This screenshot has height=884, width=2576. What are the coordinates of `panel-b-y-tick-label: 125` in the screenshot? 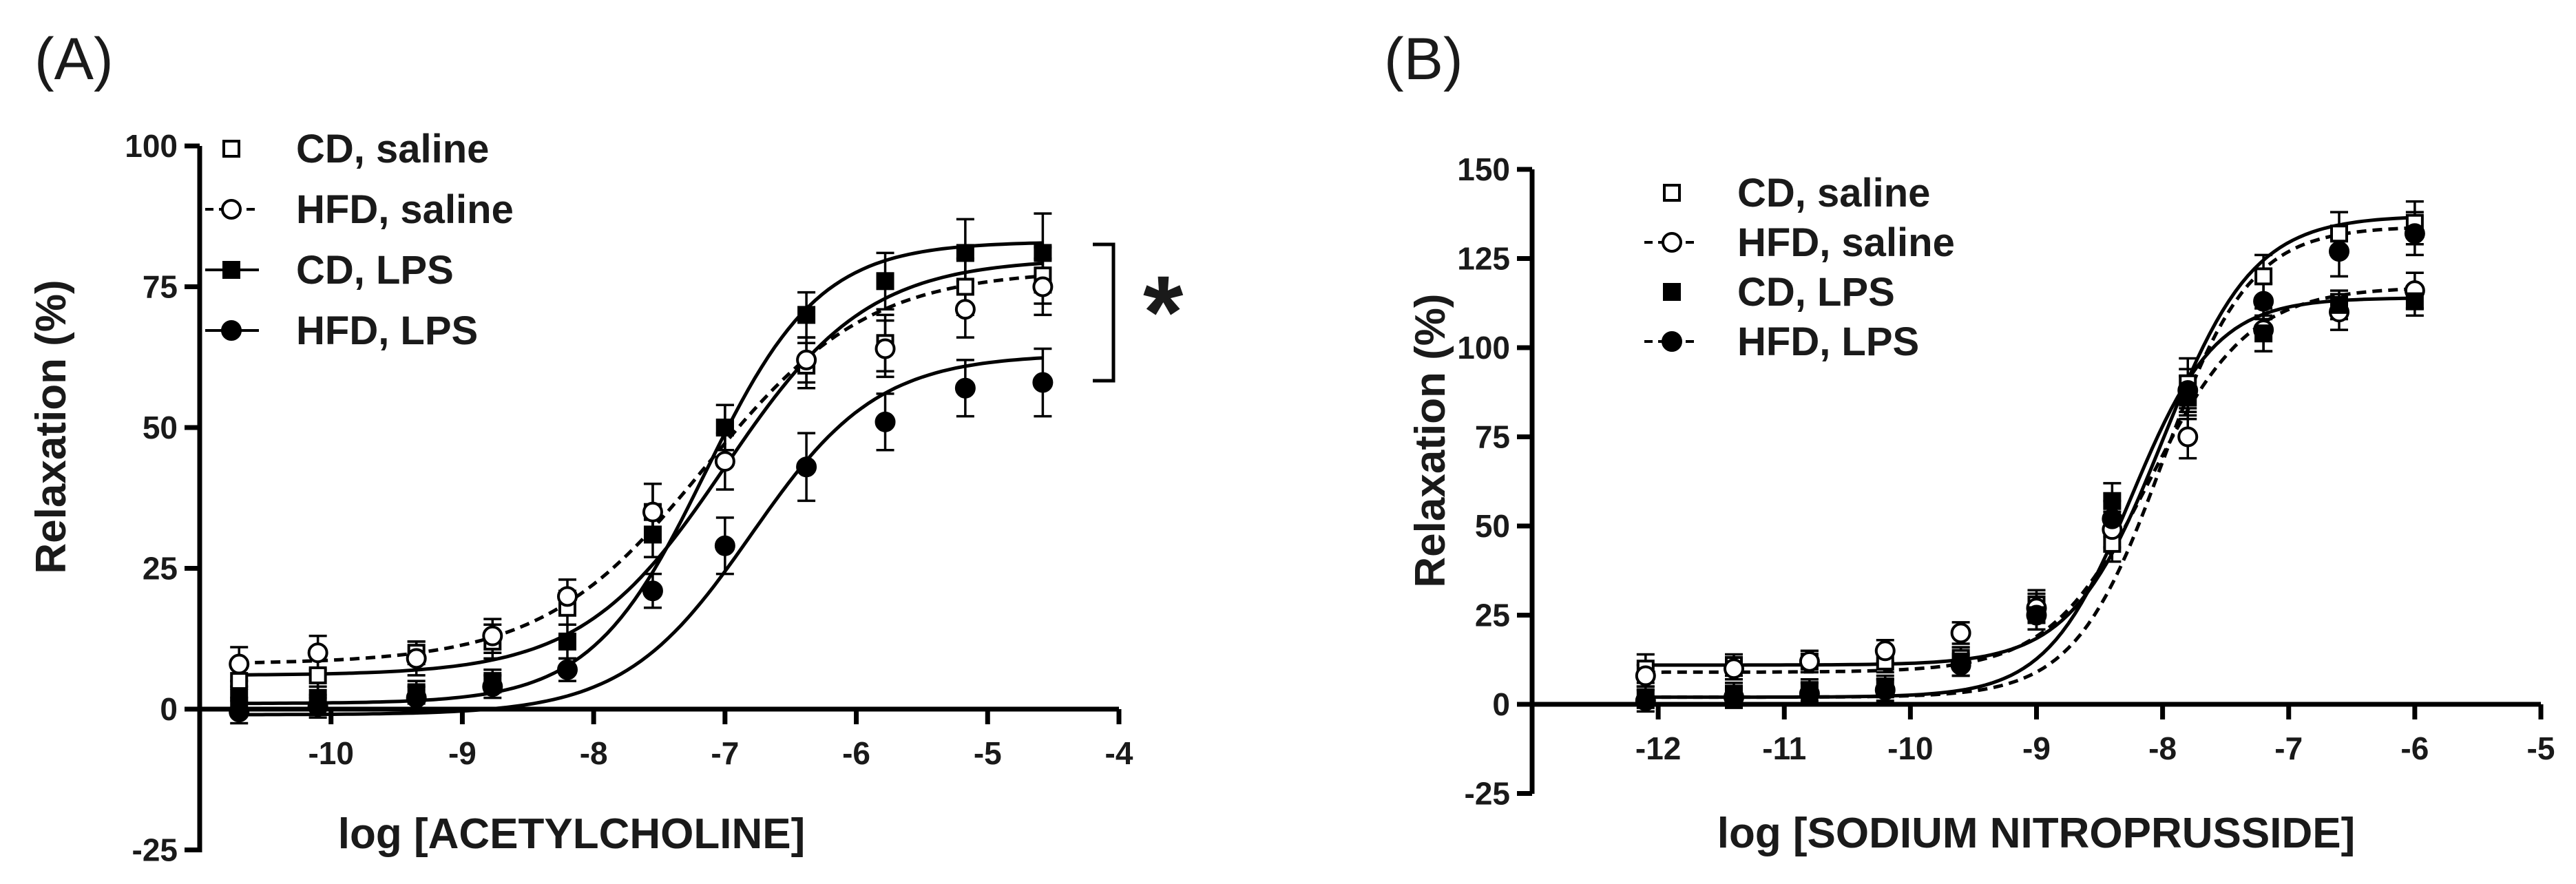 It's located at (1483, 259).